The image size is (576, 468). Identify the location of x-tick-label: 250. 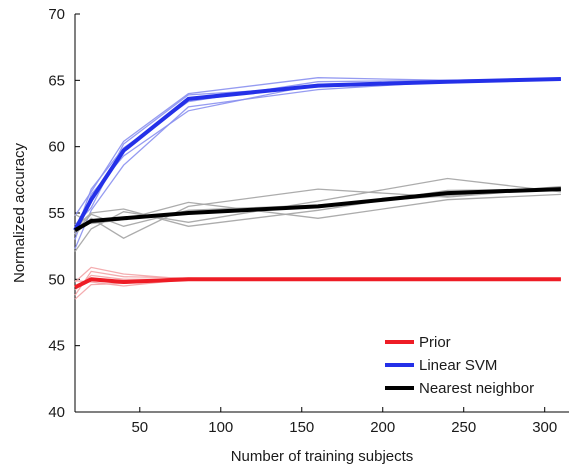
(463, 427).